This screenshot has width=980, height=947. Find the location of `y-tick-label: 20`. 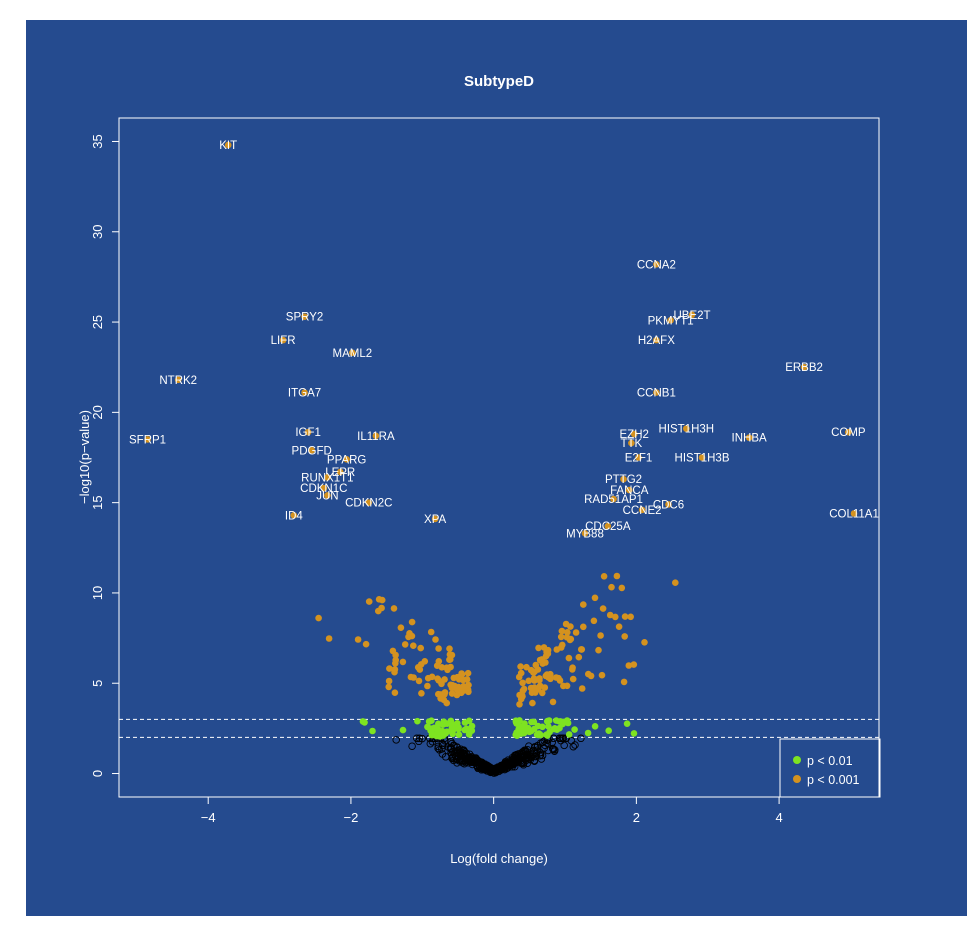

y-tick-label: 20 is located at coordinates (97, 412).